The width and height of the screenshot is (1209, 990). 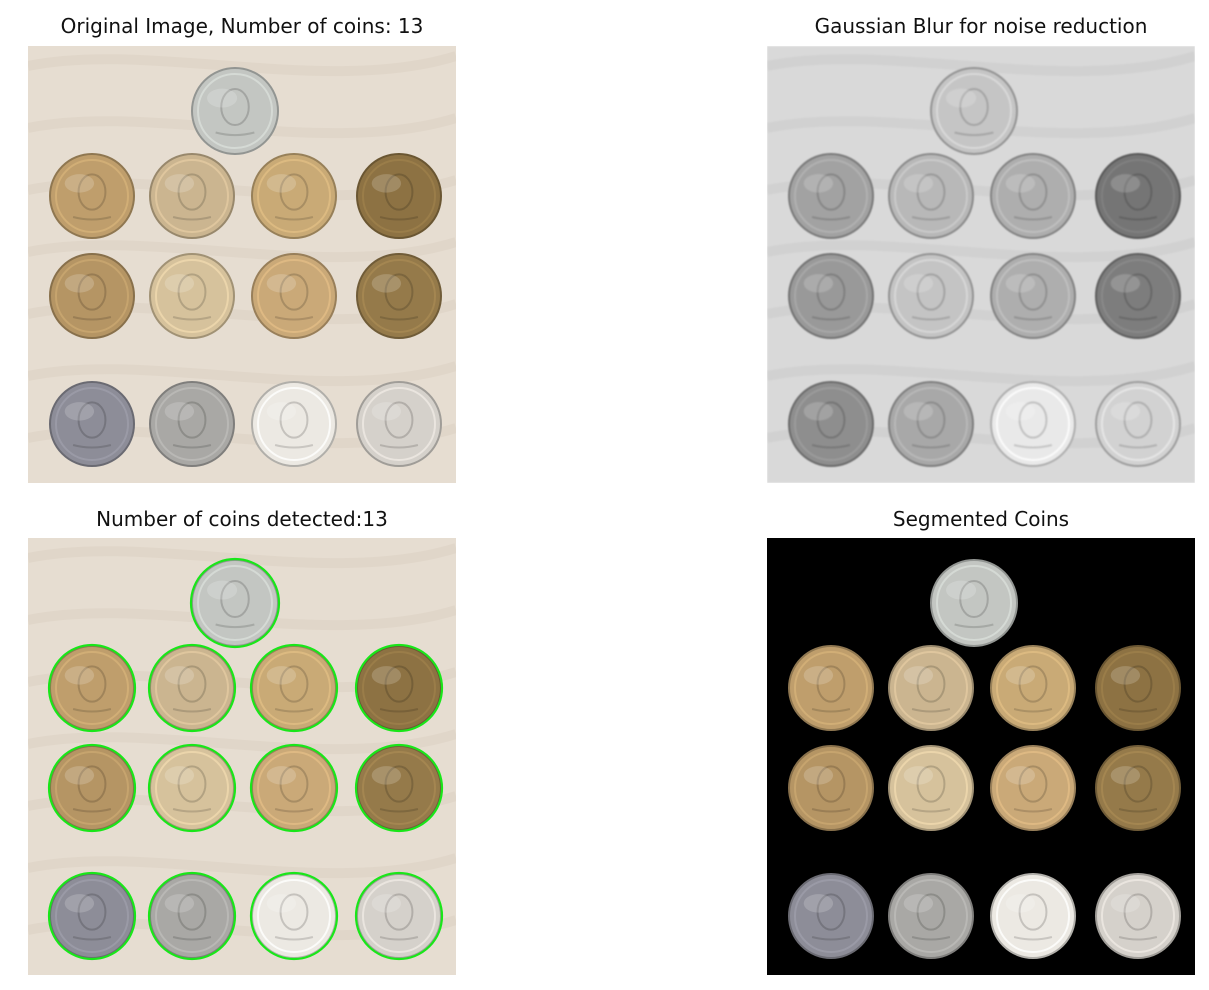 What do you see at coordinates (981, 26) in the screenshot?
I see `panel-title-blur: Gaussian Blur for noise reduction` at bounding box center [981, 26].